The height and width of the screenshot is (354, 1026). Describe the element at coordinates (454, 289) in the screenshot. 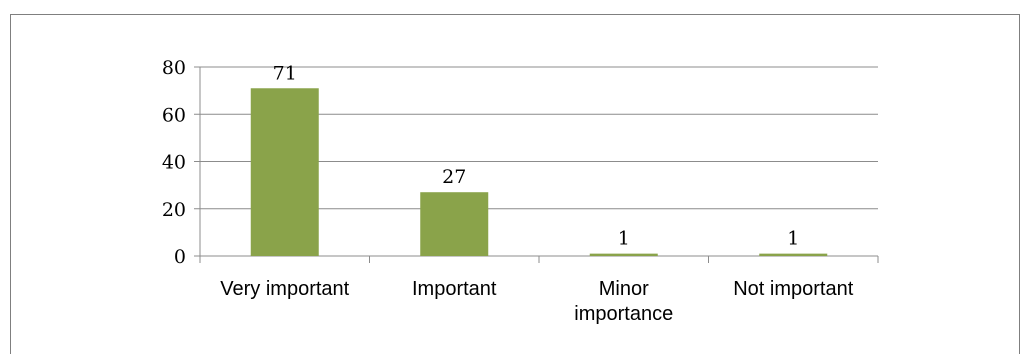

I see `x-category-label: Important` at that location.